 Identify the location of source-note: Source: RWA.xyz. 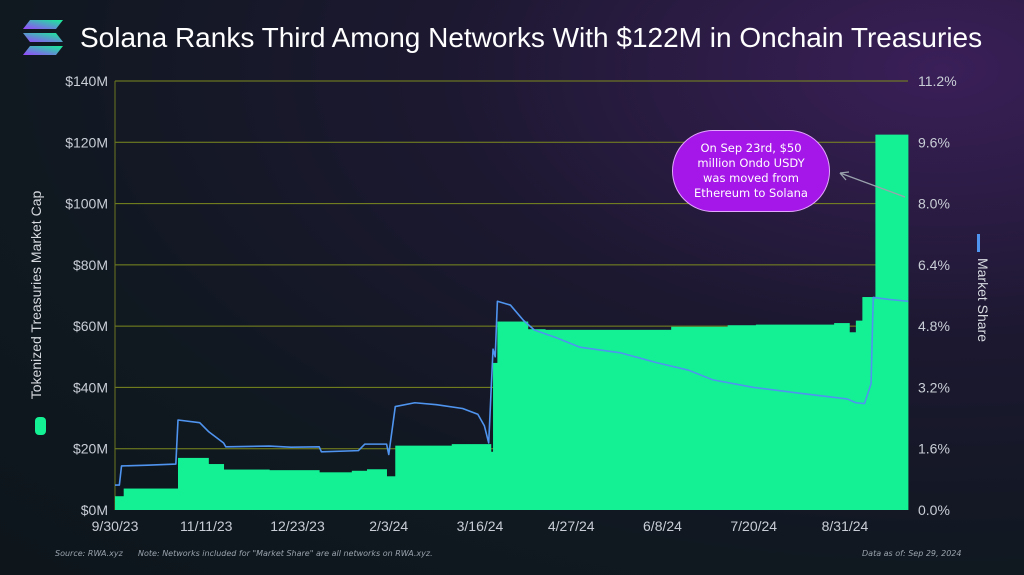
(89, 553).